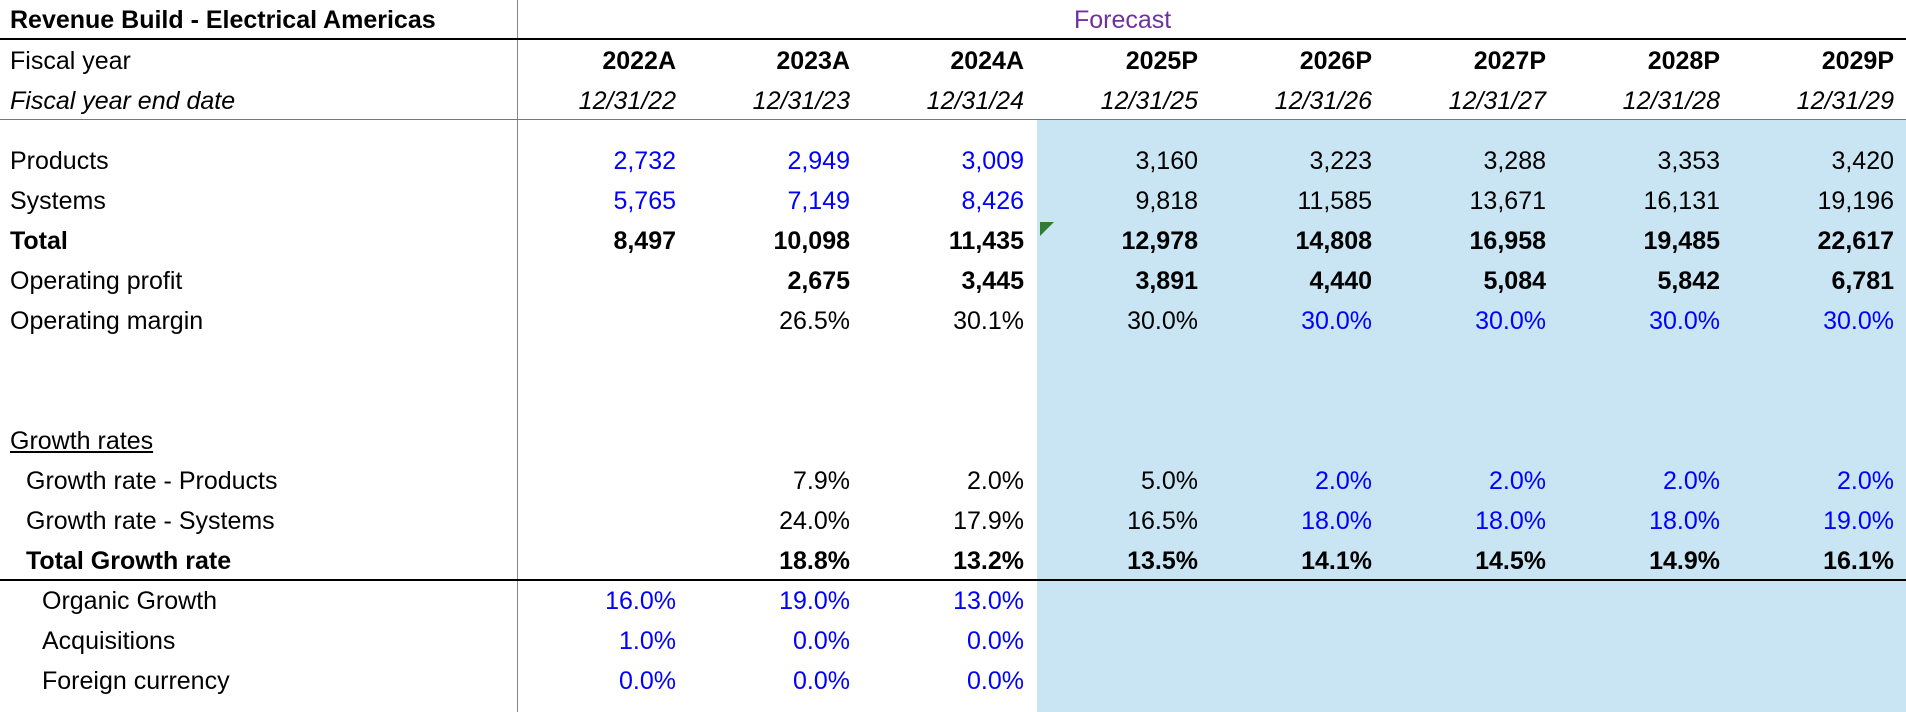  What do you see at coordinates (82, 441) in the screenshot?
I see `growth-rates-heading: Growth rates` at bounding box center [82, 441].